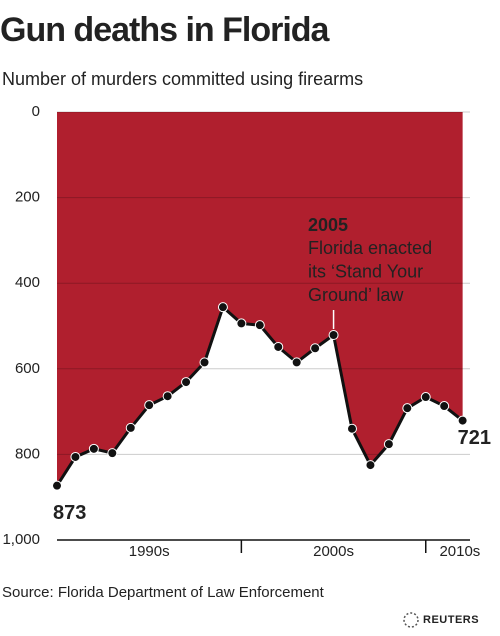 The width and height of the screenshot is (500, 636). I want to click on annotation-text: its ‘Stand Your, so click(365, 271).